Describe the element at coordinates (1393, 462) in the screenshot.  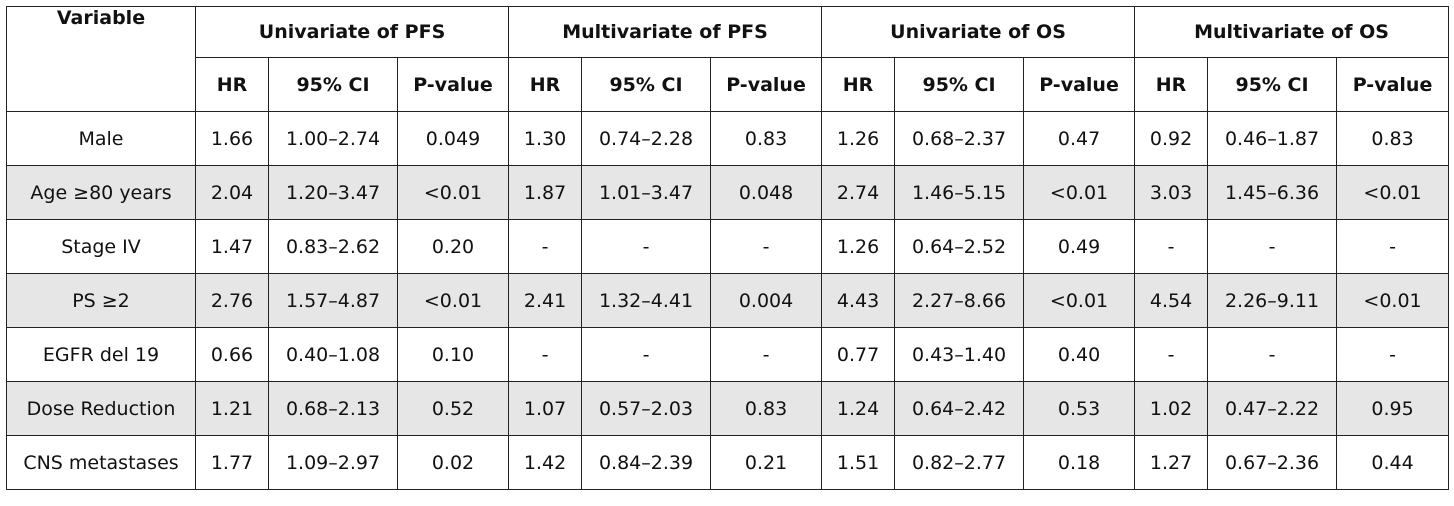
I see `value-cell: 0.44` at that location.